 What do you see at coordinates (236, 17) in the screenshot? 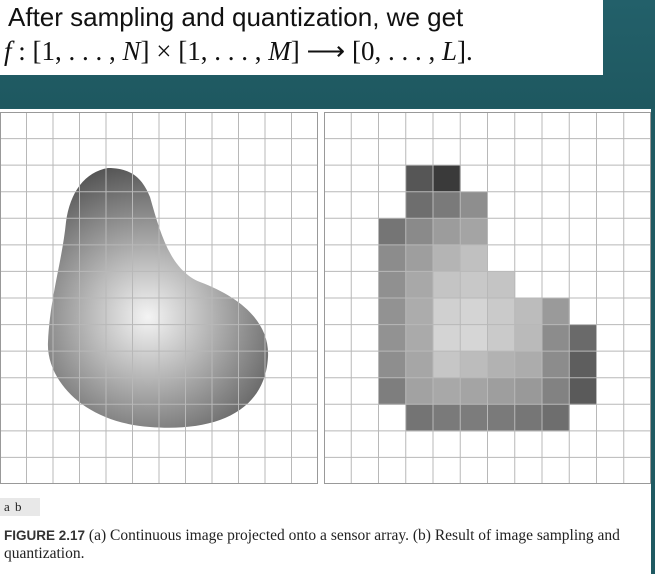
I see `slide-title: After sampling and quantization, we get` at bounding box center [236, 17].